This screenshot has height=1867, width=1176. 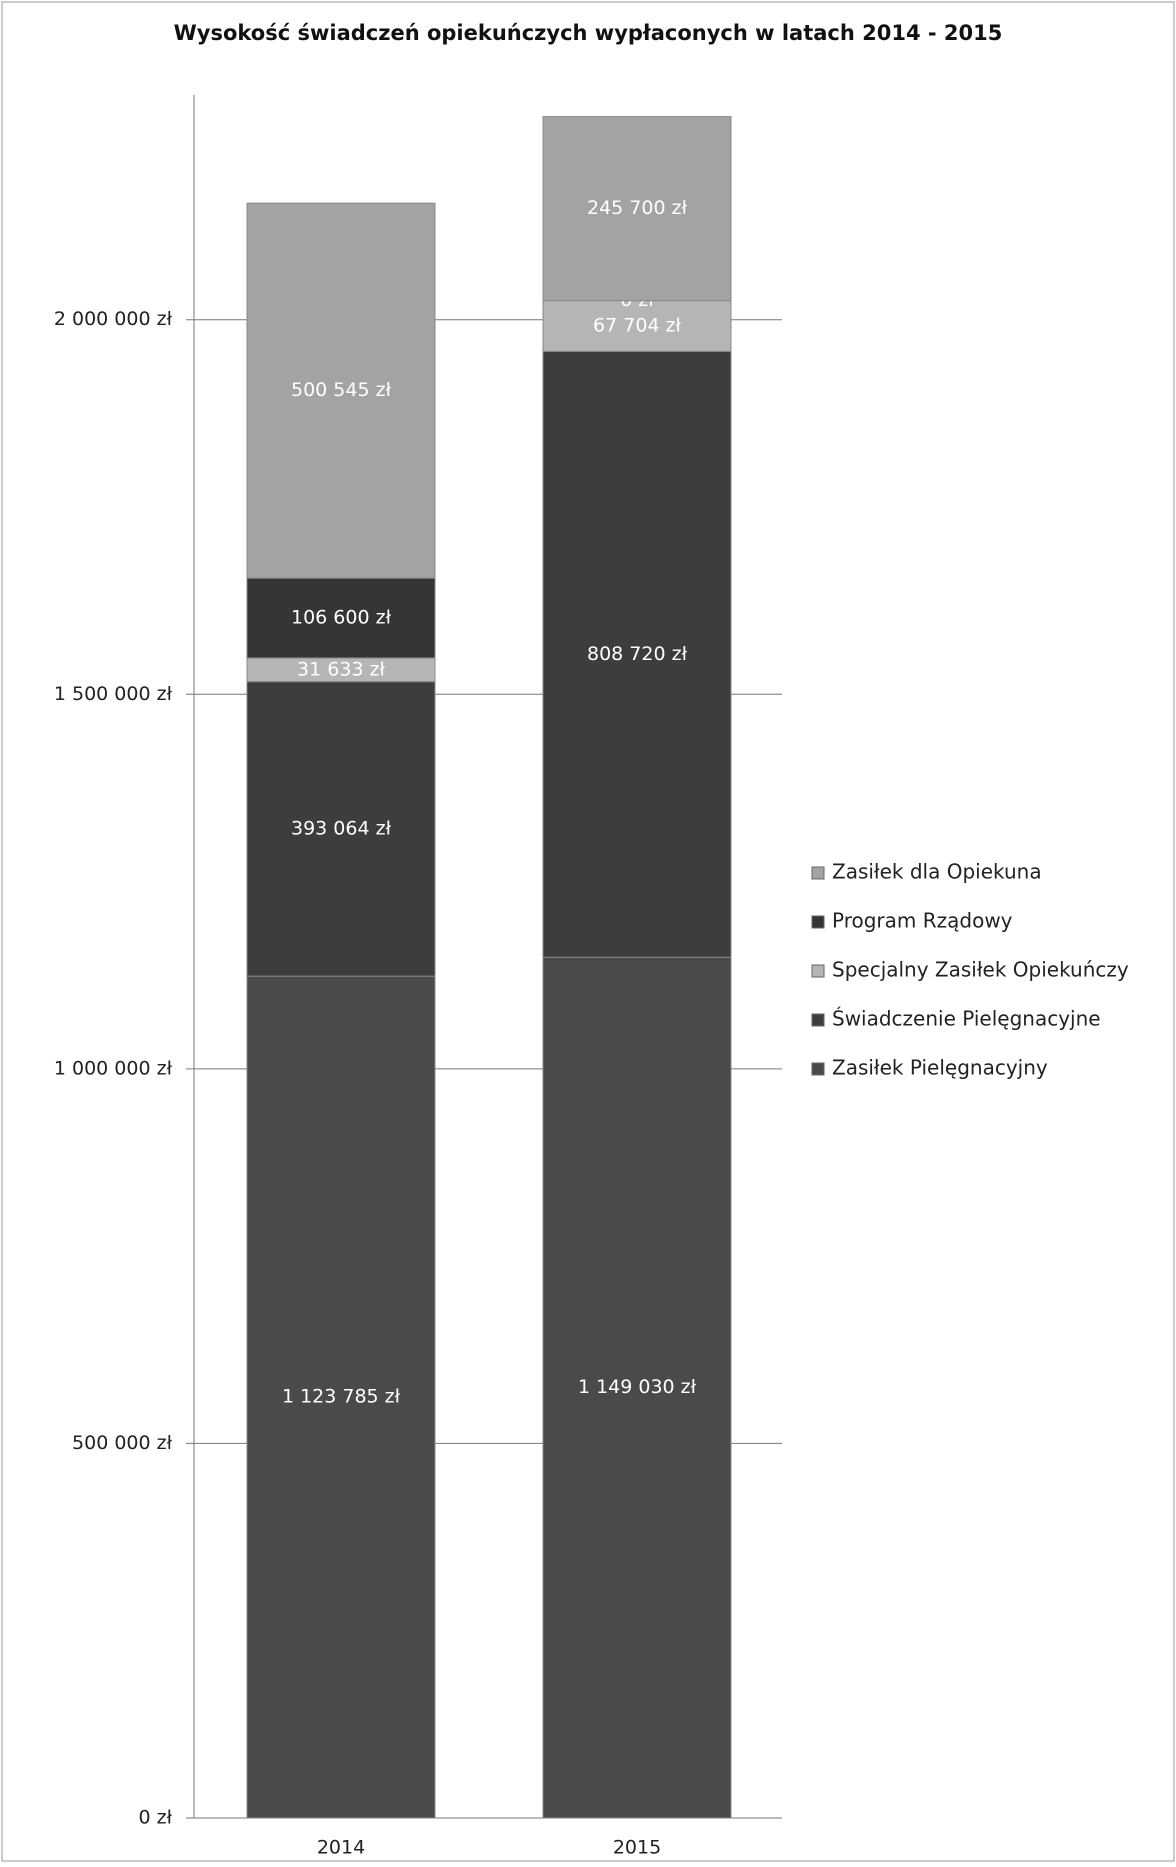 What do you see at coordinates (113, 1068) in the screenshot?
I see `y-tick-label: 1 000 000 zł` at bounding box center [113, 1068].